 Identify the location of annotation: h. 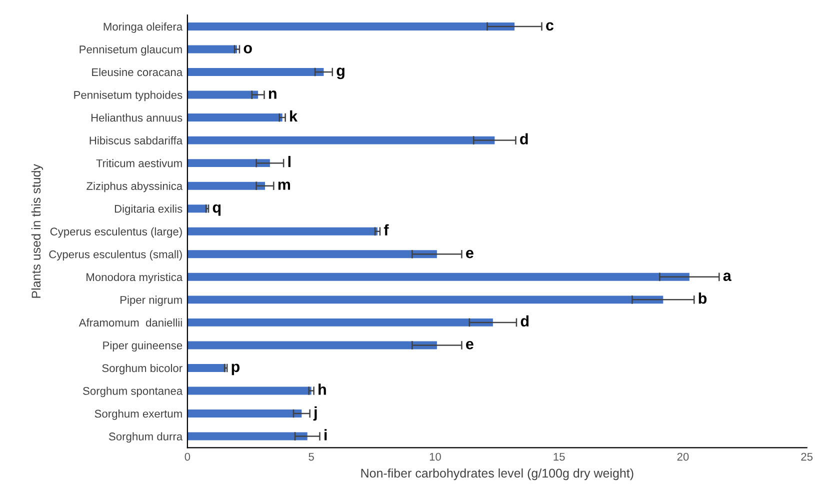
(322, 389).